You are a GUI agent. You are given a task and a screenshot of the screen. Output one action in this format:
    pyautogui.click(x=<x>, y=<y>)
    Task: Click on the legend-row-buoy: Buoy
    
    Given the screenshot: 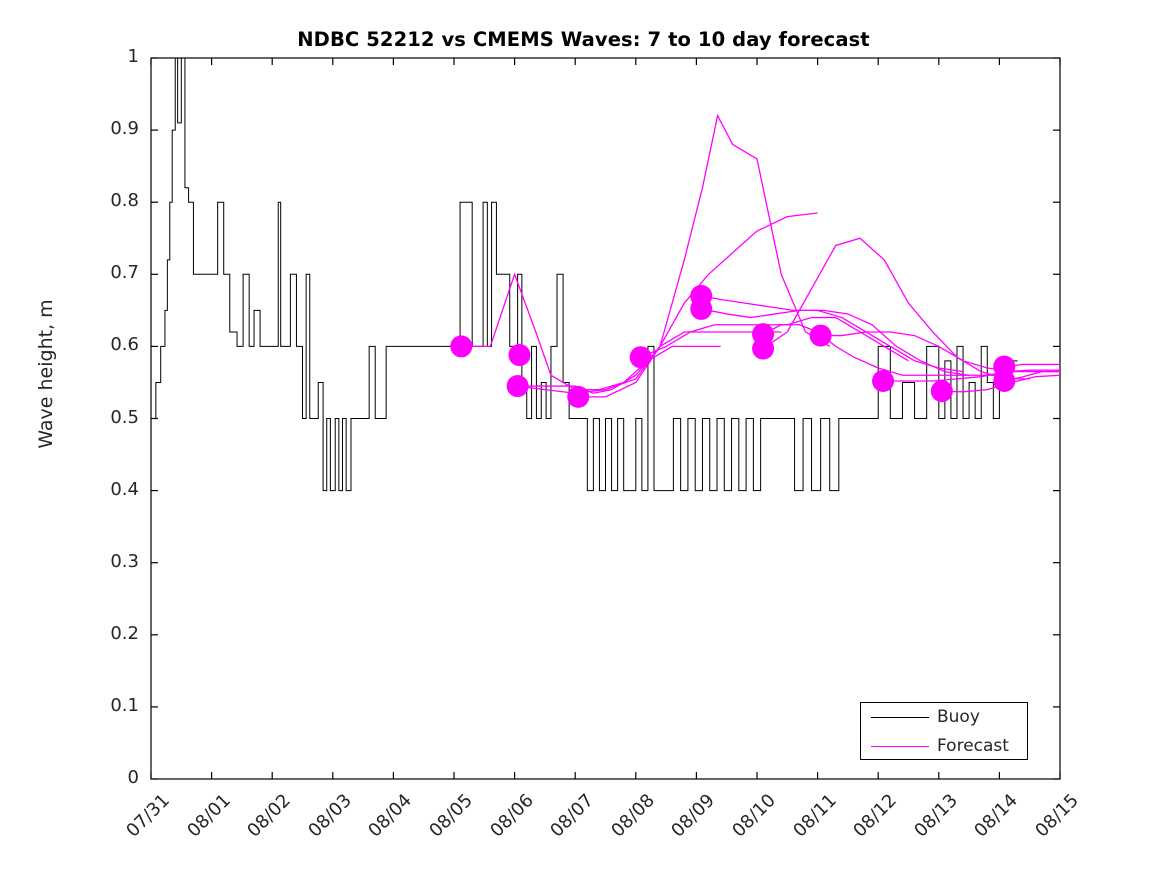 What is the action you would take?
    pyautogui.click(x=945, y=717)
    